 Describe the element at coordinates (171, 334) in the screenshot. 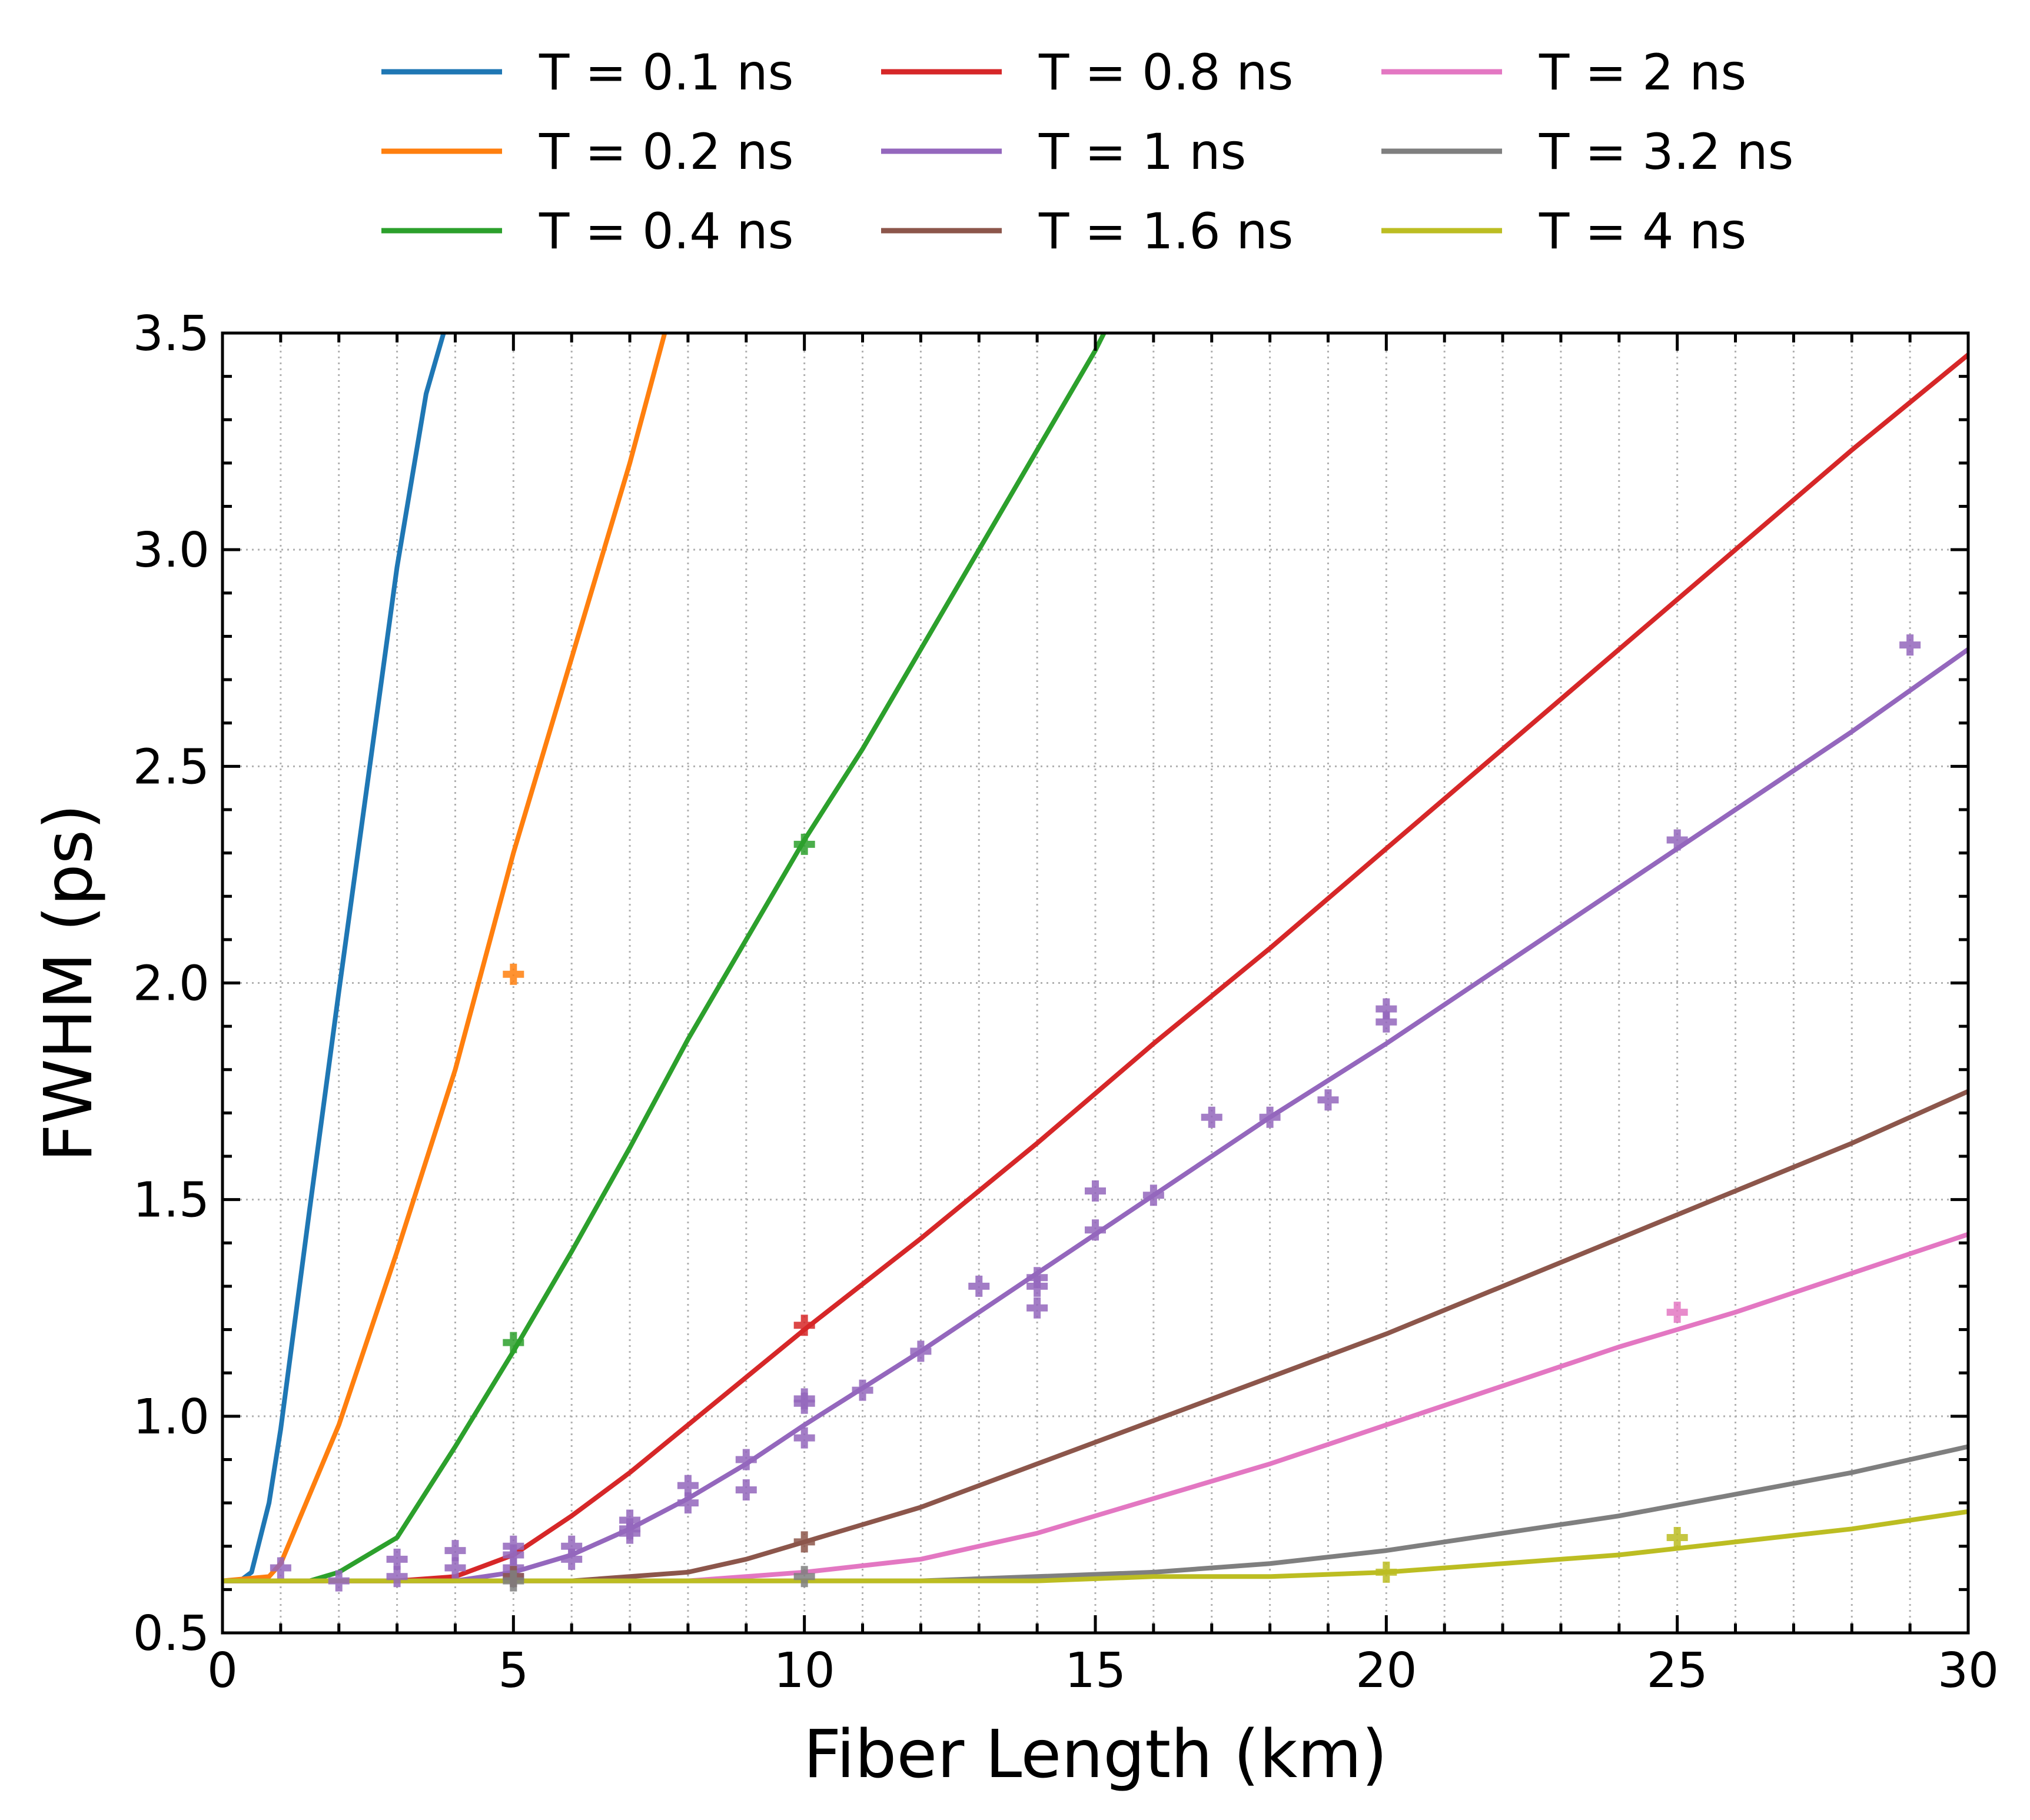

I see `y-tick-label: 3.5` at that location.